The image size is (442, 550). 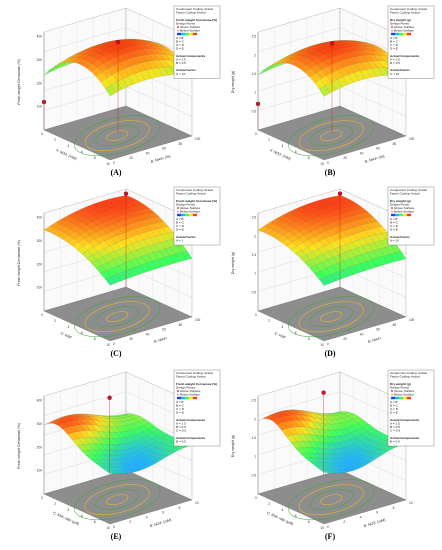 I want to click on design-point, so click(x=332, y=43).